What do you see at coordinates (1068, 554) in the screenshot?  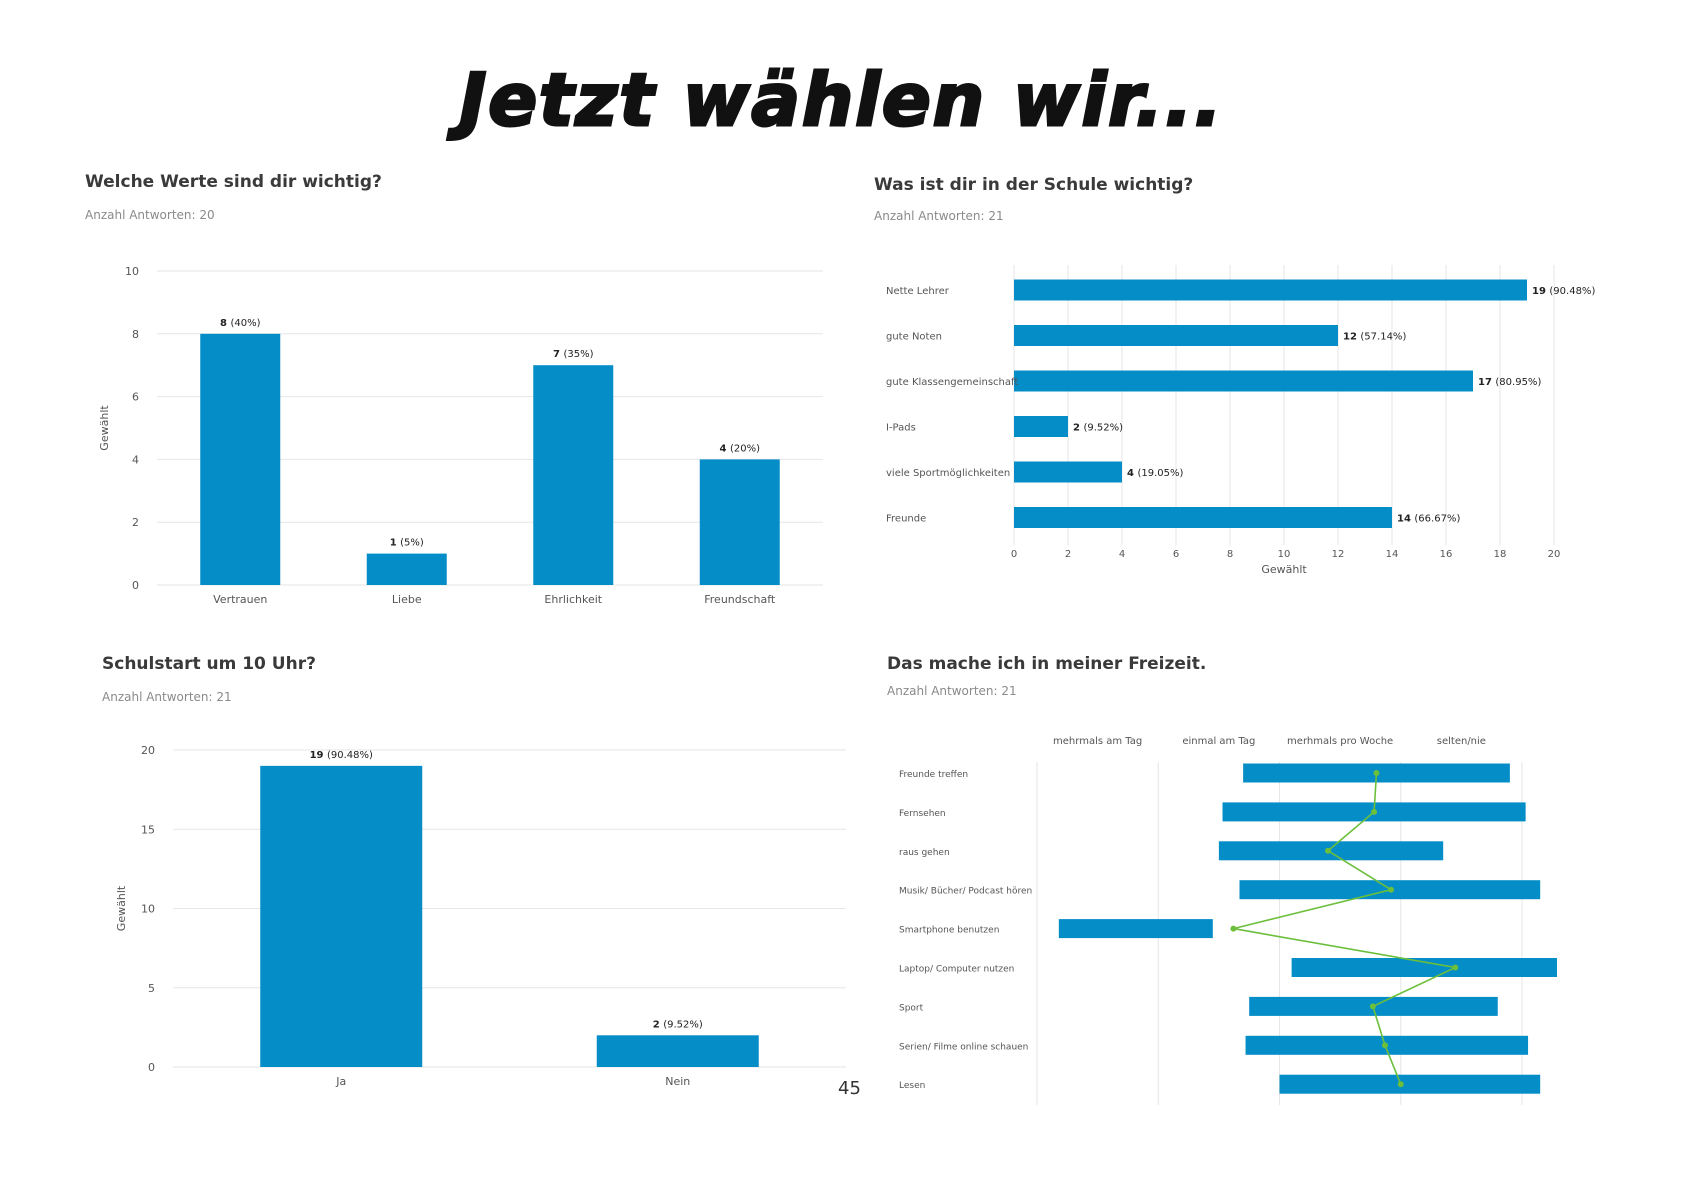 I see `schule-xtick-label: 2` at bounding box center [1068, 554].